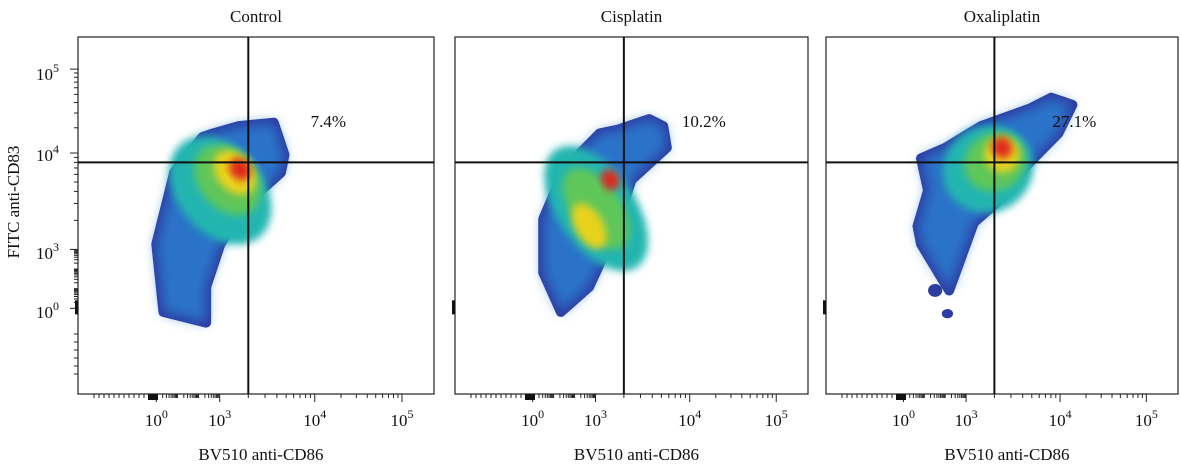 The image size is (1181, 465). Describe the element at coordinates (328, 121) in the screenshot. I see `quadrant-percent-label: 7.4%` at that location.